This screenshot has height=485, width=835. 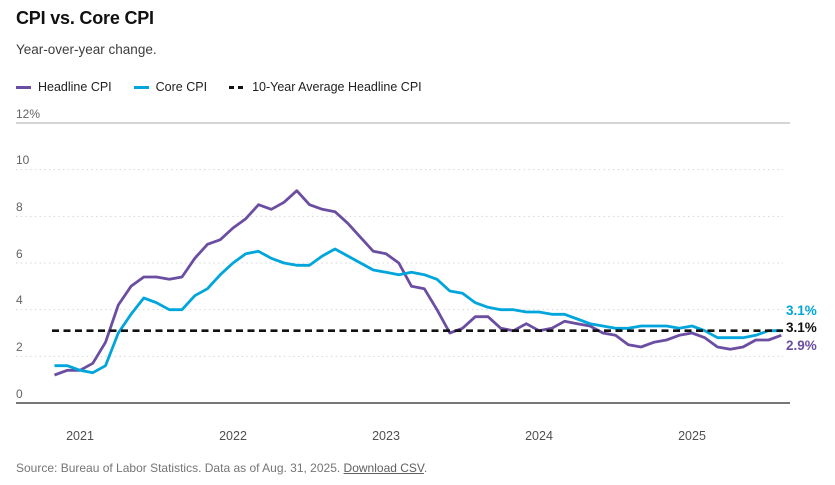 What do you see at coordinates (801, 310) in the screenshot?
I see `core-cpi-end-value-label: 3.1%` at bounding box center [801, 310].